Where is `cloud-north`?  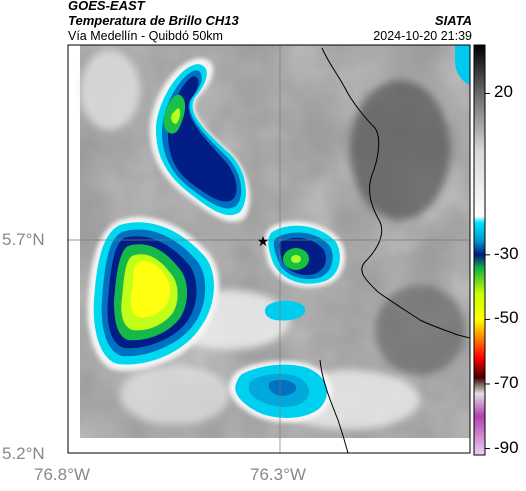 cloud-north is located at coordinates (200, 140).